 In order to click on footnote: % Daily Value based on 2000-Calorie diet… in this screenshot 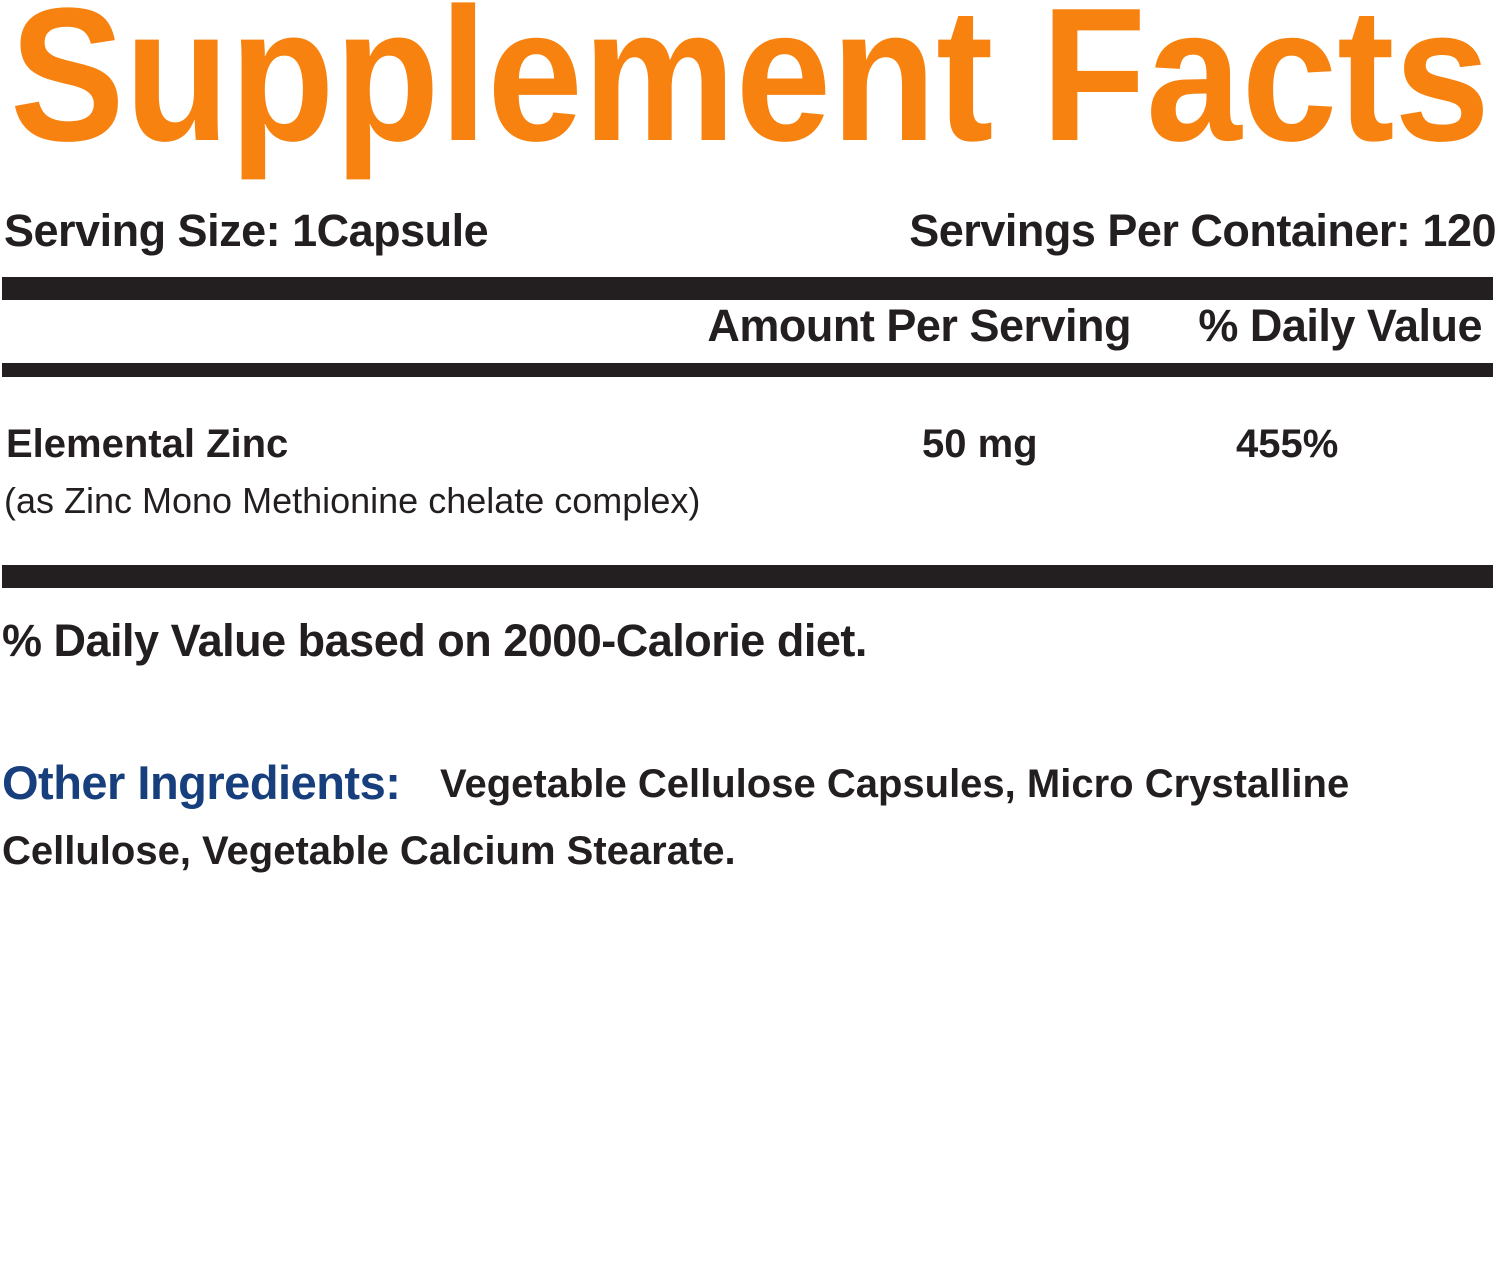, I will do `click(434, 640)`.